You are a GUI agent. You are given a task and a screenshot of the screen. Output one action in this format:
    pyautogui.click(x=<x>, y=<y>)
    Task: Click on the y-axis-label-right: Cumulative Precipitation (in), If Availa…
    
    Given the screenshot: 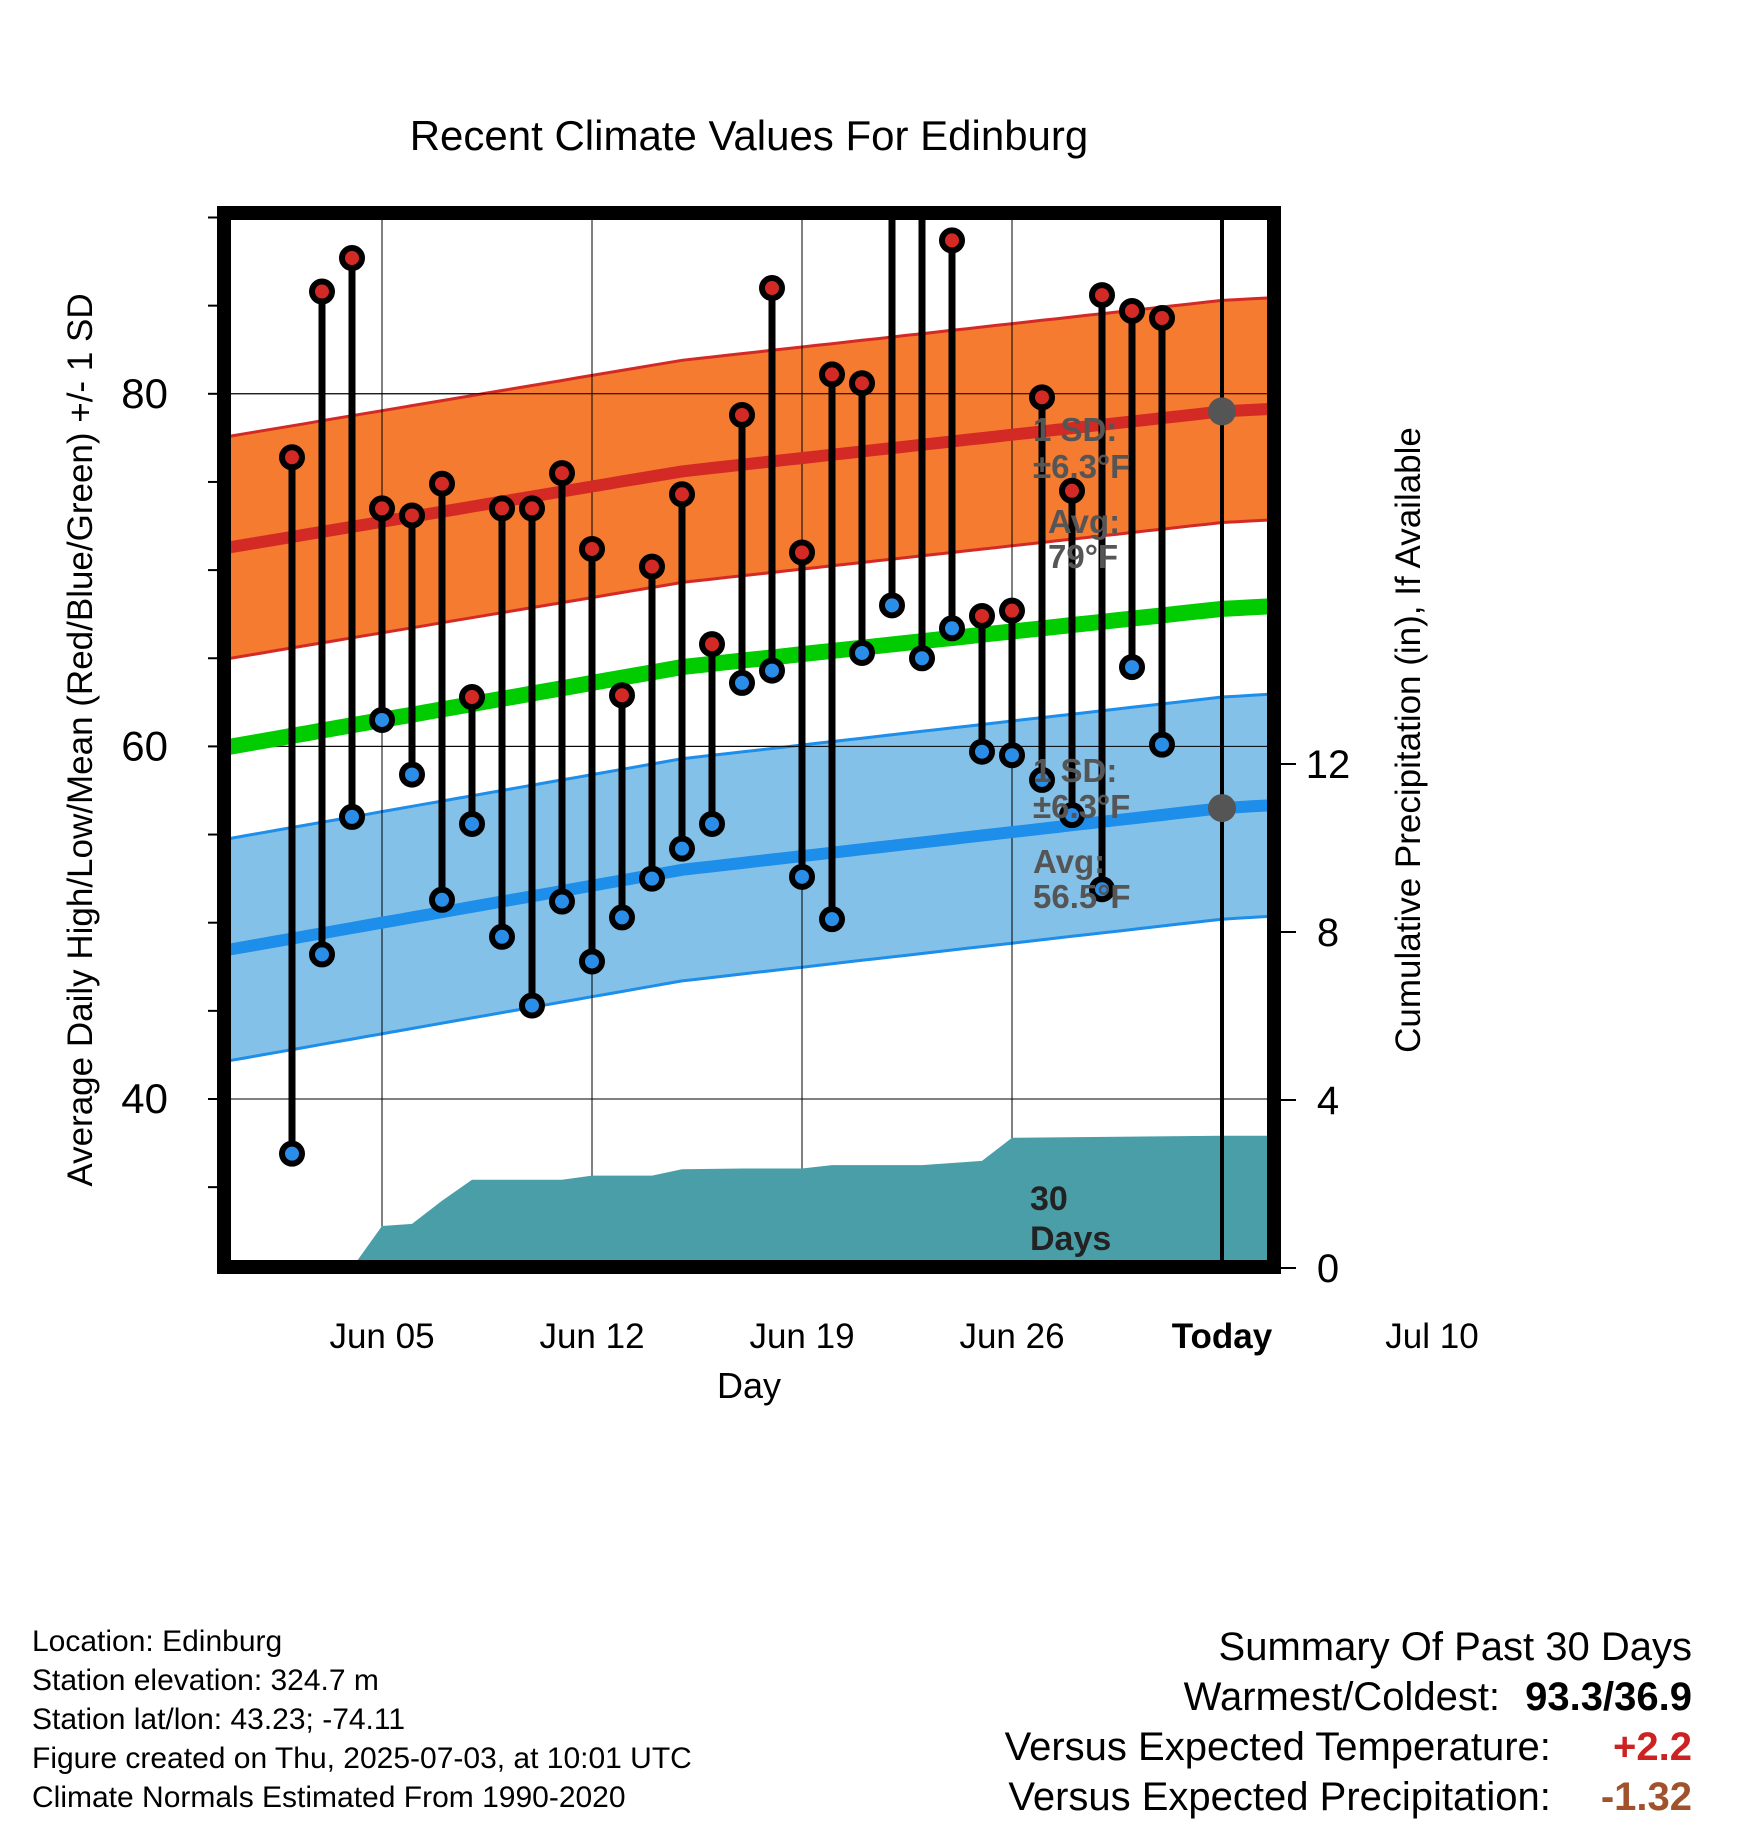 What is the action you would take?
    pyautogui.click(x=1408, y=740)
    